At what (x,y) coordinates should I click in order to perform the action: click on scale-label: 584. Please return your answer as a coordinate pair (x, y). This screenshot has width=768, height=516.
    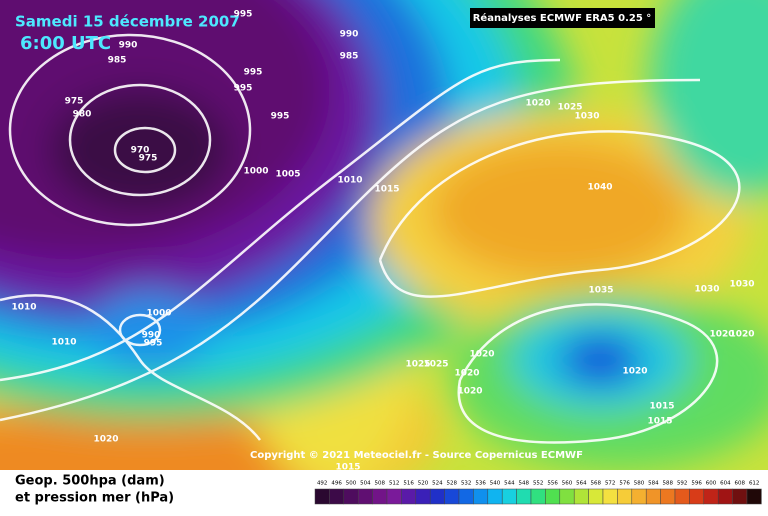
    Looking at the image, I should click on (653, 484).